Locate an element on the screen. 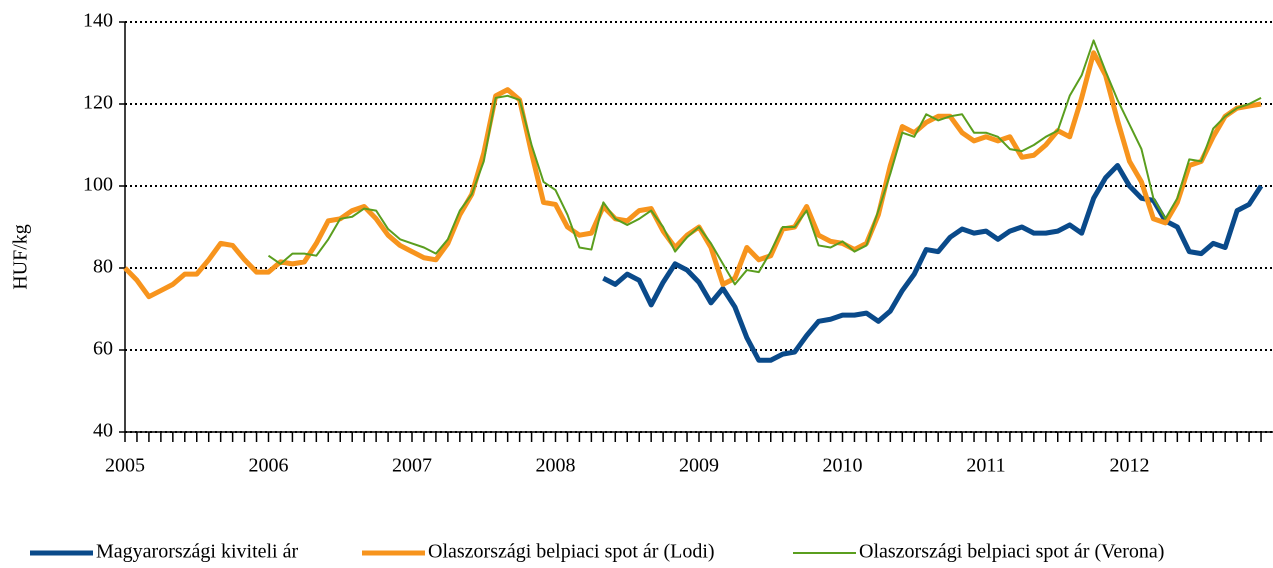 This screenshot has height=568, width=1273. legend-label: Olaszországi belpiaci spot ár (Lodi) is located at coordinates (571, 552).